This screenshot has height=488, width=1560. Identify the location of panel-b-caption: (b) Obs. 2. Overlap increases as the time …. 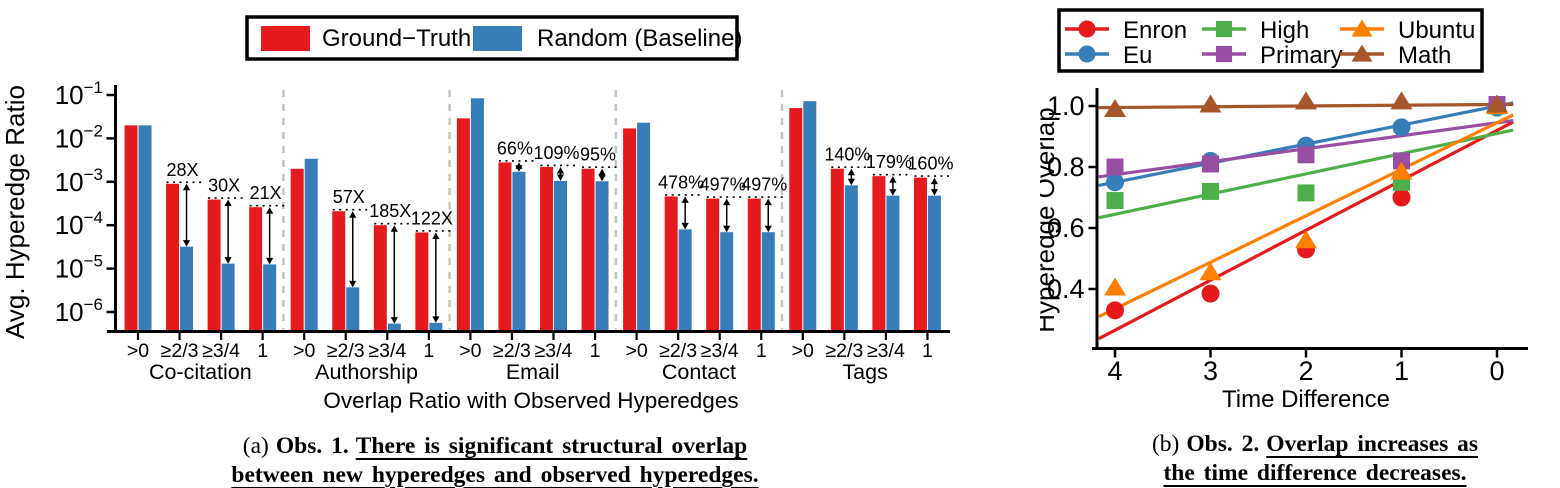
(1315, 458).